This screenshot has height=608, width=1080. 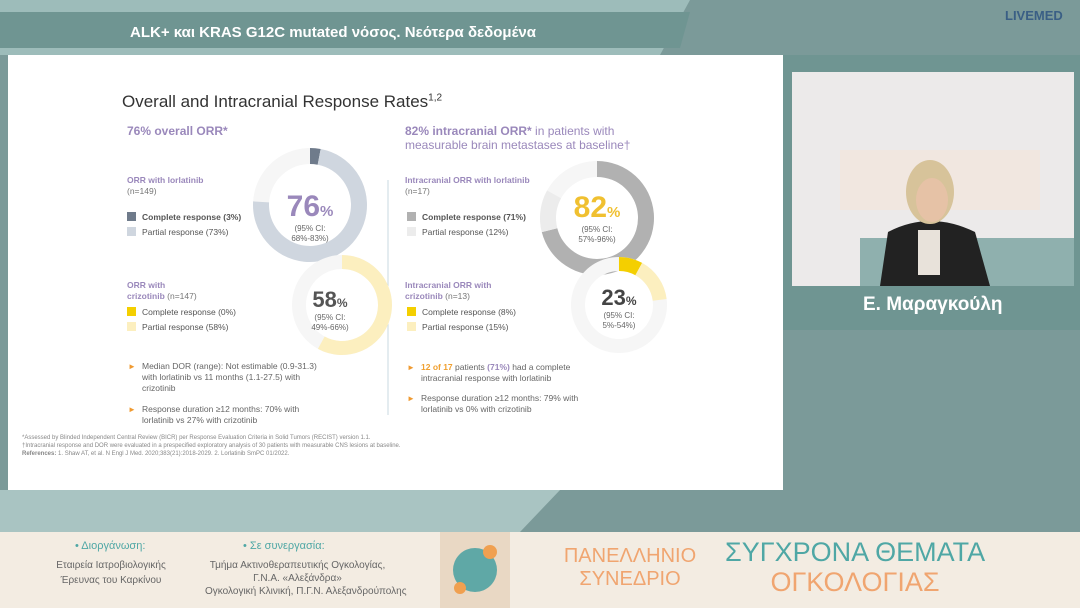 I want to click on event-title: ΣΥΓΧΡΟΝΑ ΘΕΜΑΤΑ, so click(x=855, y=552).